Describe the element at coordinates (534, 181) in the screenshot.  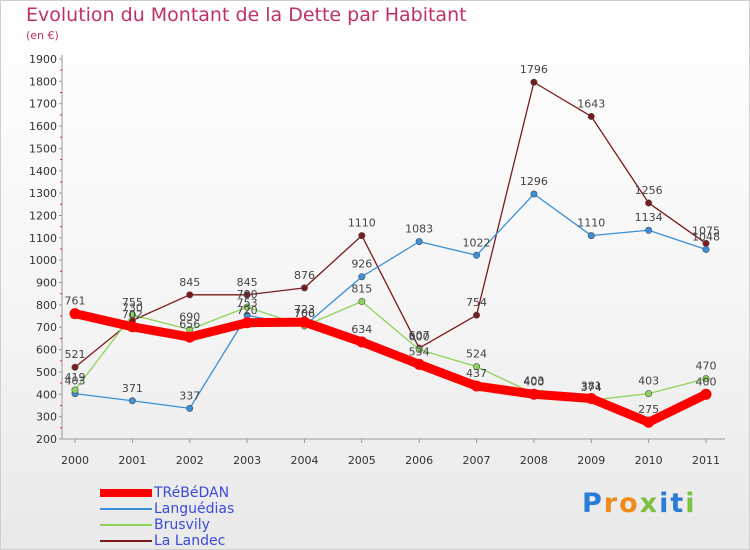
I see `data-label-languedias: 1296` at that location.